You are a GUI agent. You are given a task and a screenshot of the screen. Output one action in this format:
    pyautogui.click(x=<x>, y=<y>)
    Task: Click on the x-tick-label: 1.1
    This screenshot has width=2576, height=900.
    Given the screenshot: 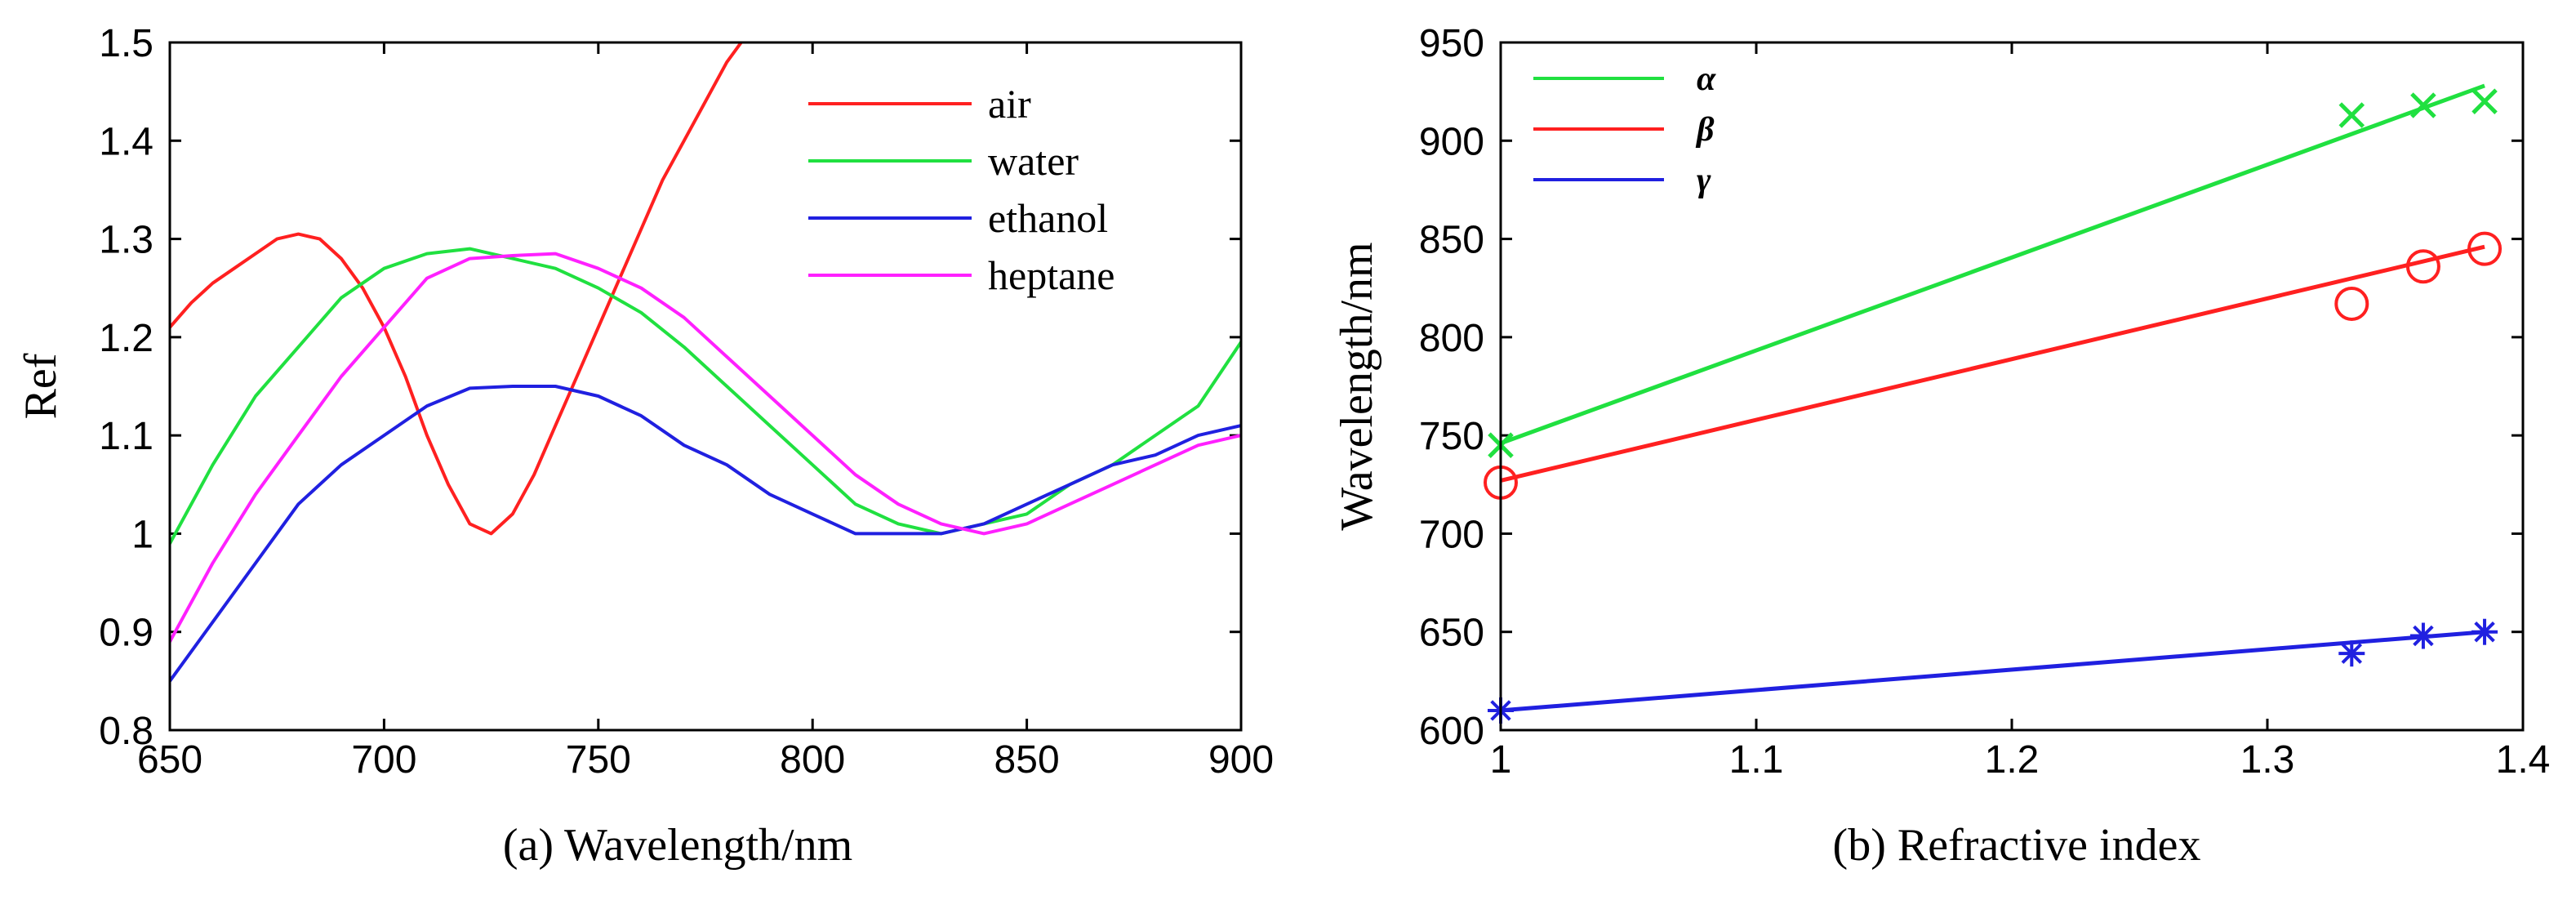 What is the action you would take?
    pyautogui.click(x=1756, y=760)
    